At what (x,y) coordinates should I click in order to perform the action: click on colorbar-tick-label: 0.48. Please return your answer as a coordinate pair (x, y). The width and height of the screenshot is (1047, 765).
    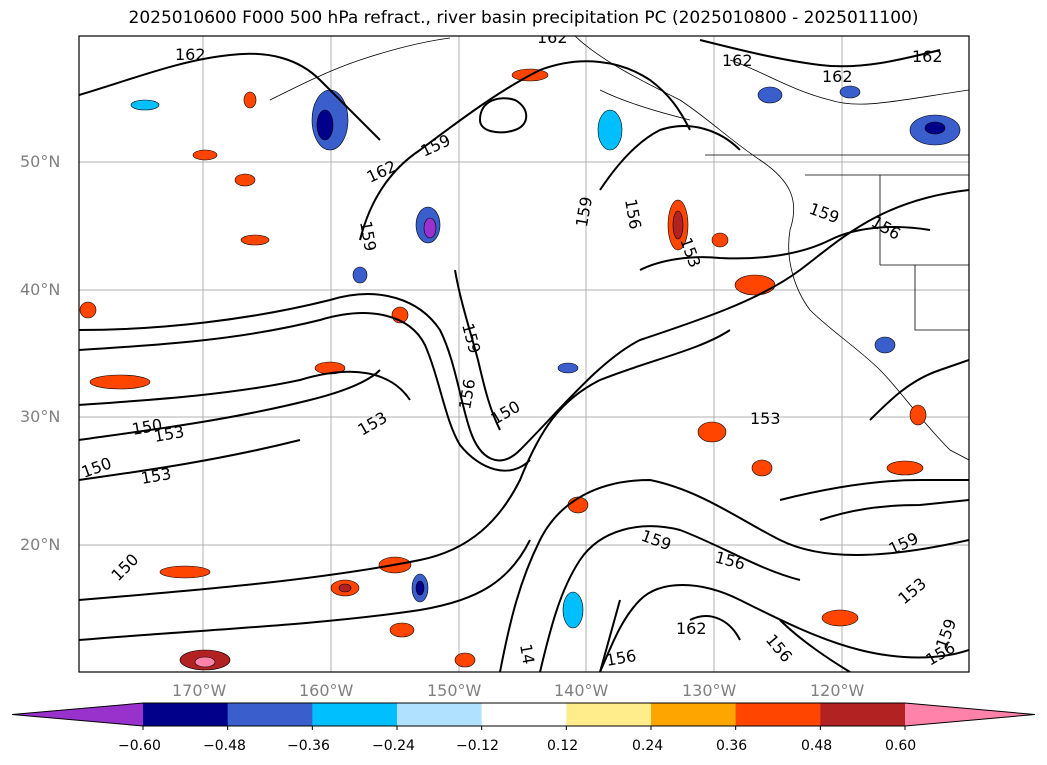
    Looking at the image, I should click on (817, 746).